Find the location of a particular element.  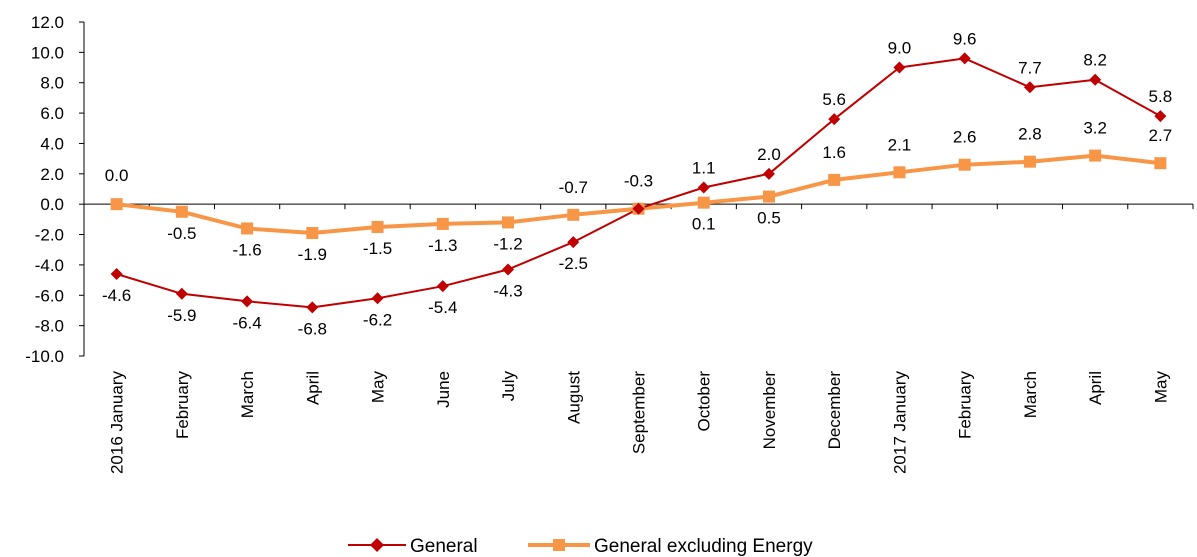

data-label-general-excluding-energy: -1.6 is located at coordinates (246, 249).